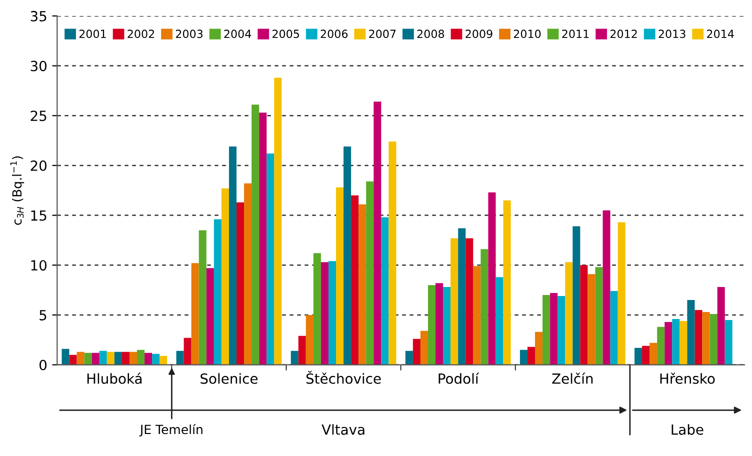 This screenshot has width=752, height=456. What do you see at coordinates (39, 265) in the screenshot?
I see `y-tick-label: 10` at bounding box center [39, 265].